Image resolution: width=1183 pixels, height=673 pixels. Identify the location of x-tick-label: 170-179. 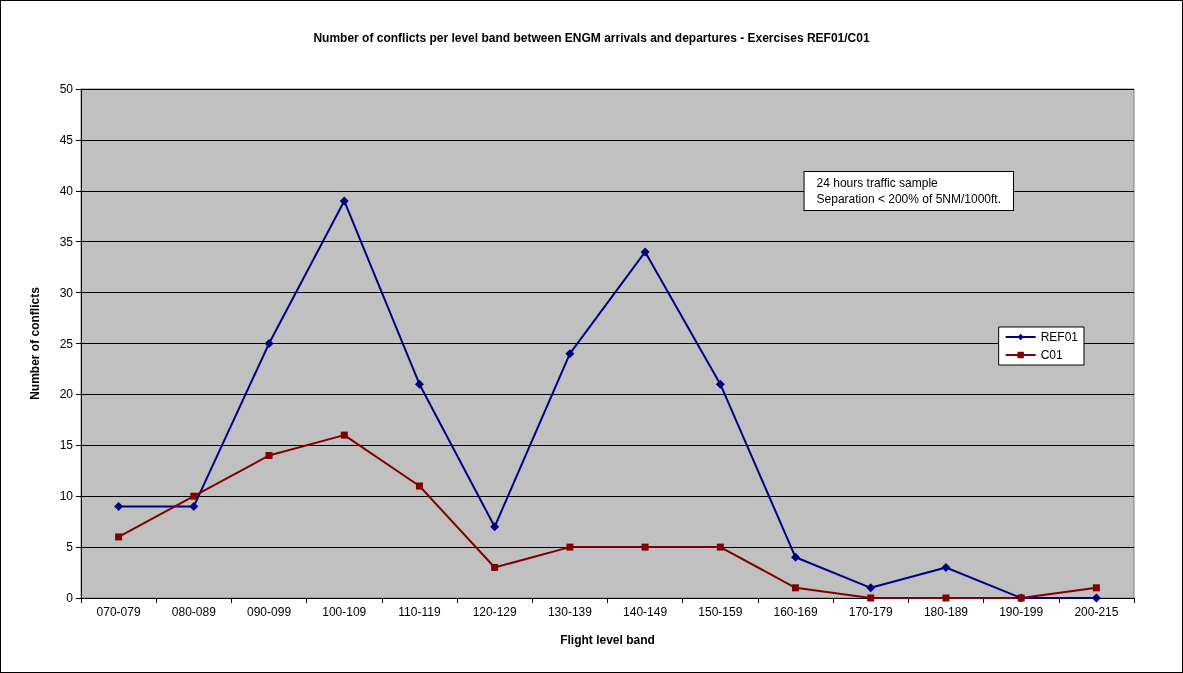
(871, 612).